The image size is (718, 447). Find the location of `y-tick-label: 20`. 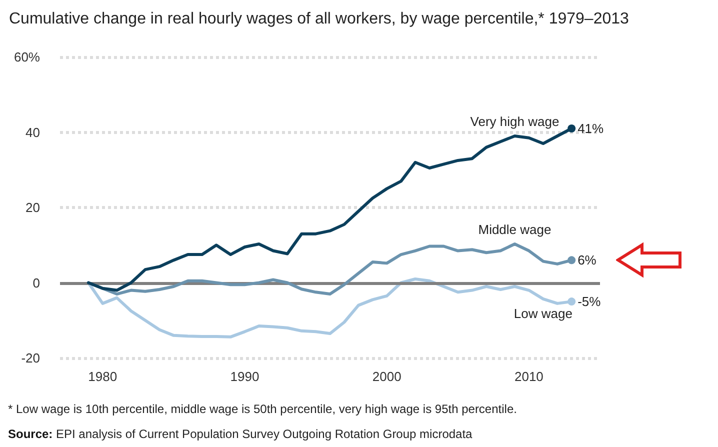

y-tick-label: 20 is located at coordinates (33, 207).